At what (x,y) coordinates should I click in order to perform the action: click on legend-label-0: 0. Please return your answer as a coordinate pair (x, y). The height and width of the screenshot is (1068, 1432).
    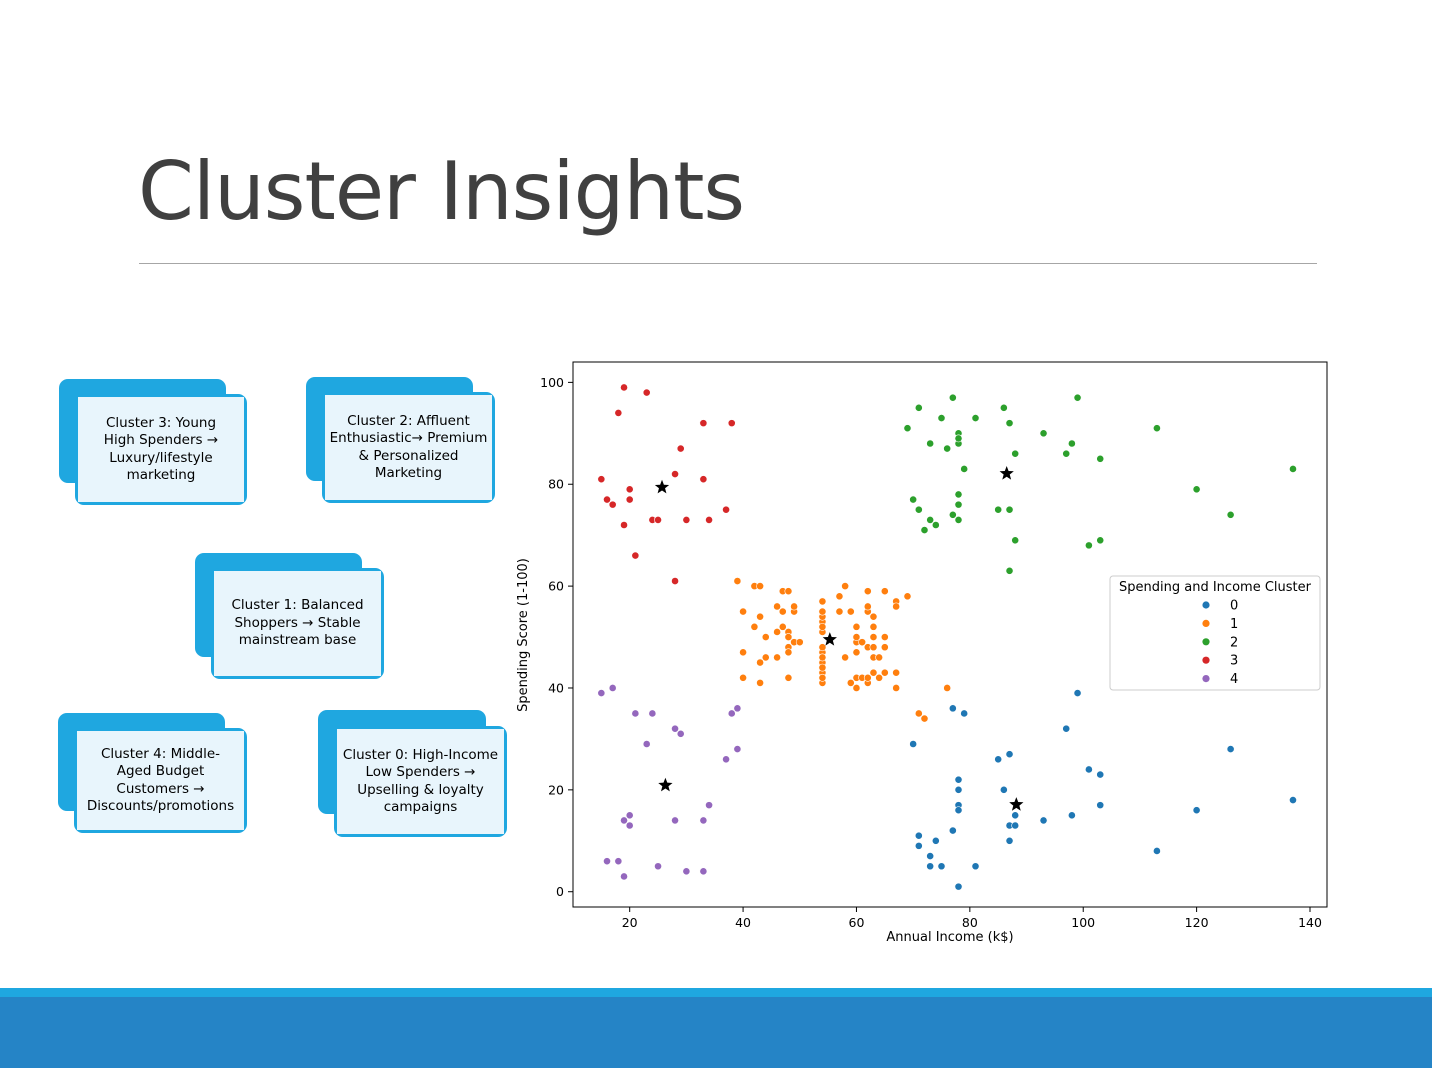
    Looking at the image, I should click on (1234, 606).